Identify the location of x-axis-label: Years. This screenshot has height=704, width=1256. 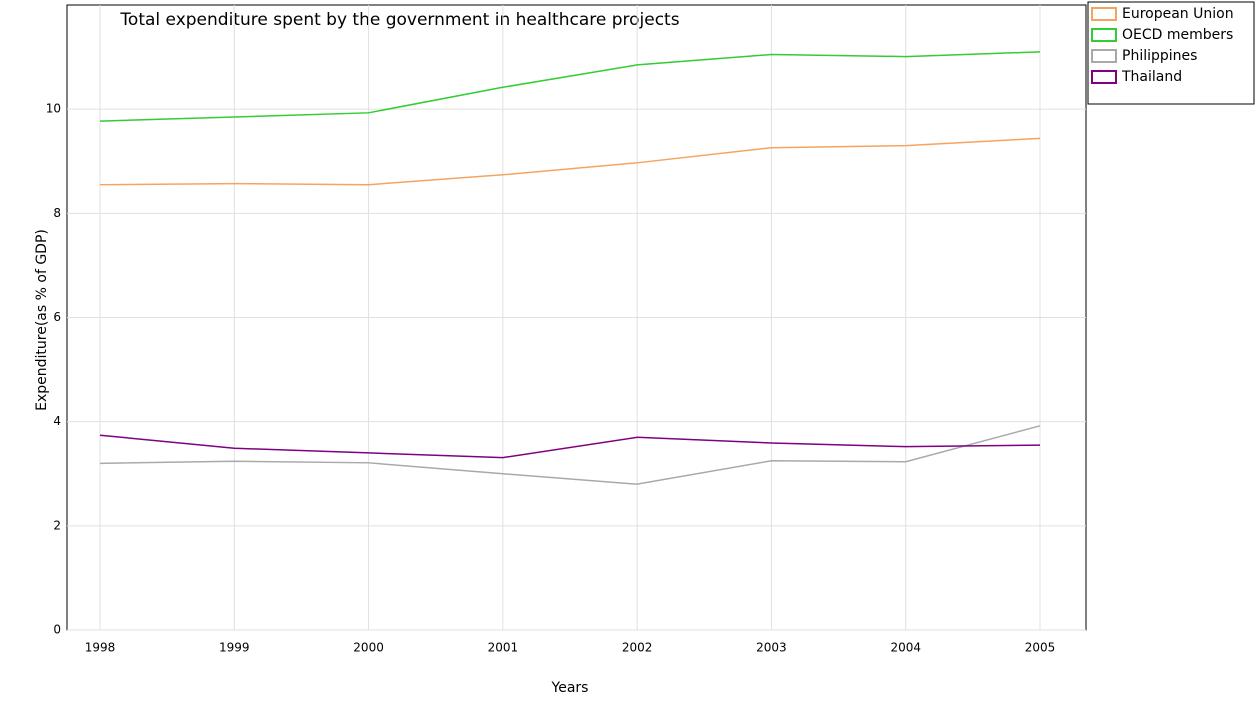
(570, 688).